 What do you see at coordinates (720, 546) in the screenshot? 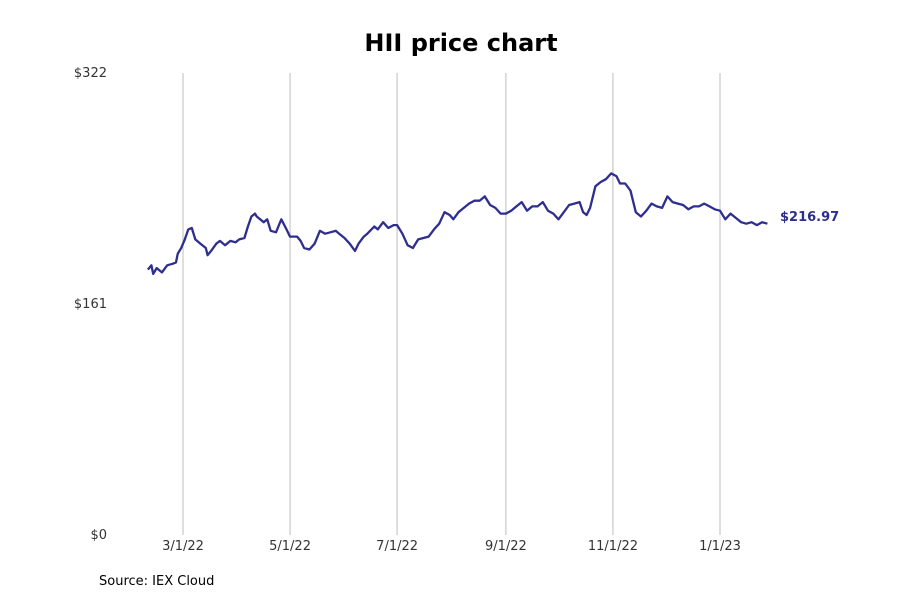
I see `x-tick-label: 1/1/23` at bounding box center [720, 546].